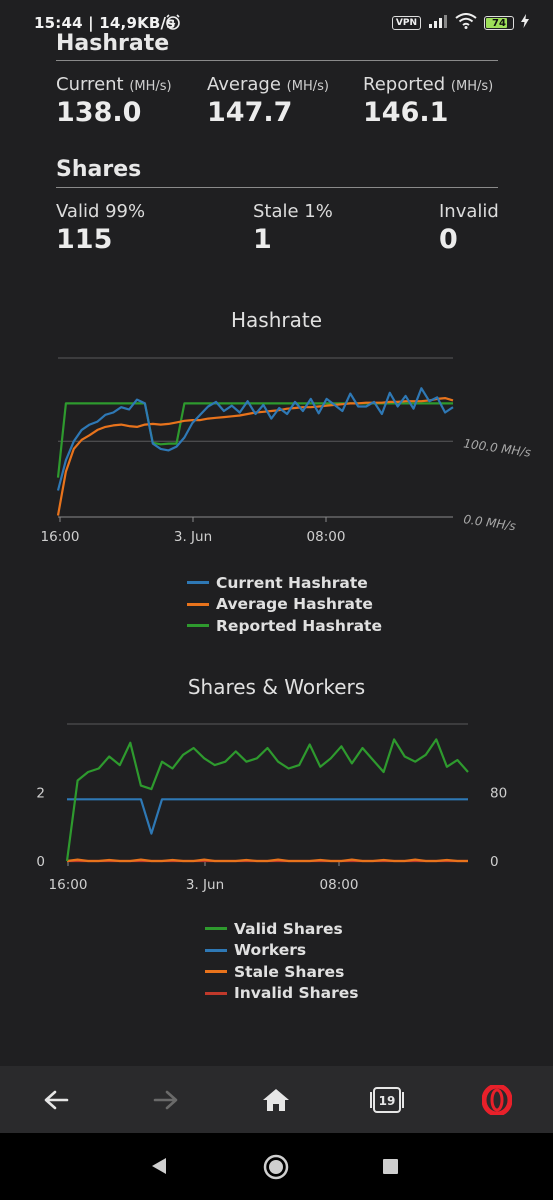  I want to click on y-left-tick-label: 0, so click(40, 862).